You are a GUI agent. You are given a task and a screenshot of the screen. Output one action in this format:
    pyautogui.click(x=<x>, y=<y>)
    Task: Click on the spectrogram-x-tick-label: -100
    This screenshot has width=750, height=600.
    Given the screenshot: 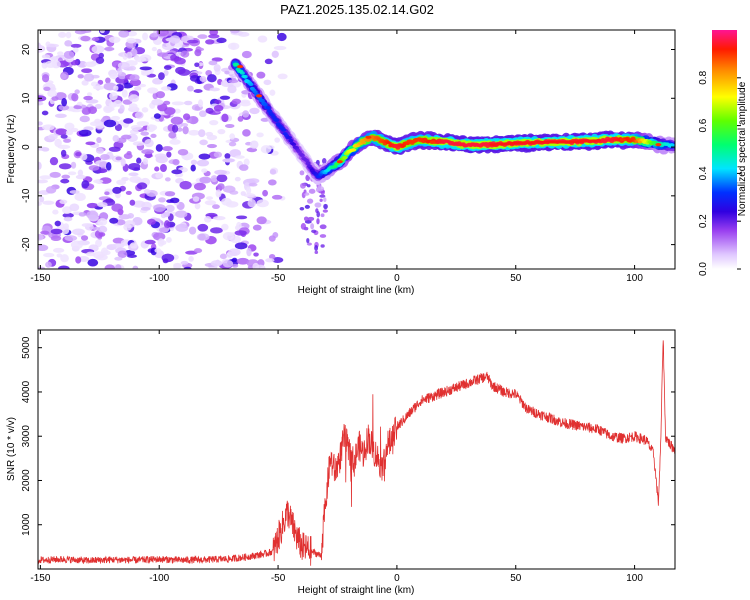 What is the action you would take?
    pyautogui.click(x=159, y=278)
    